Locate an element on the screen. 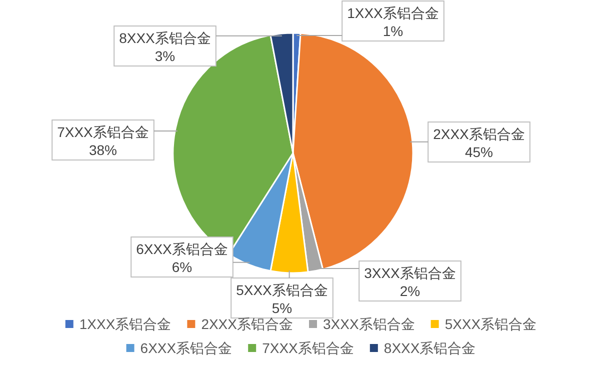 The image size is (602, 372). data-label: 6% is located at coordinates (182, 267).